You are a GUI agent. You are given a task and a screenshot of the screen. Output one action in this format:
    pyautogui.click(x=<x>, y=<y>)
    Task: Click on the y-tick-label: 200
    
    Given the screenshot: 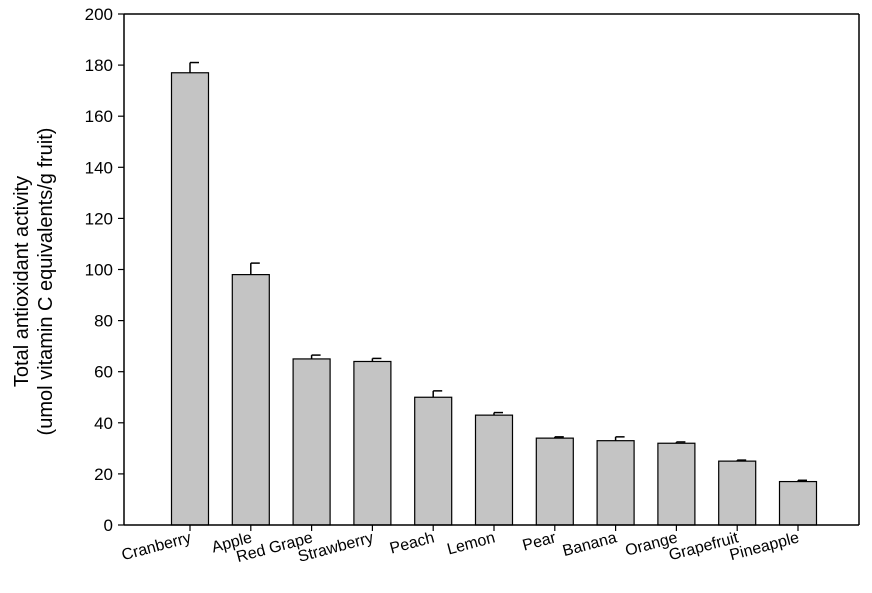 What is the action you would take?
    pyautogui.click(x=99, y=14)
    